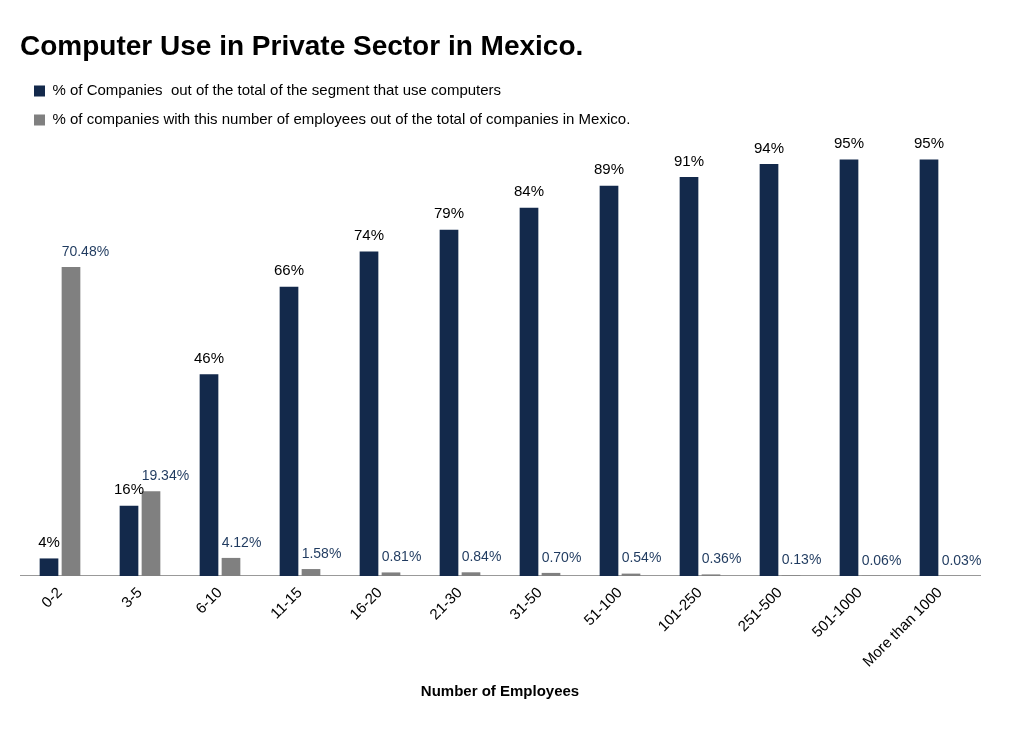 The width and height of the screenshot is (1026, 730). I want to click on data-label: 0.36%, so click(721, 558).